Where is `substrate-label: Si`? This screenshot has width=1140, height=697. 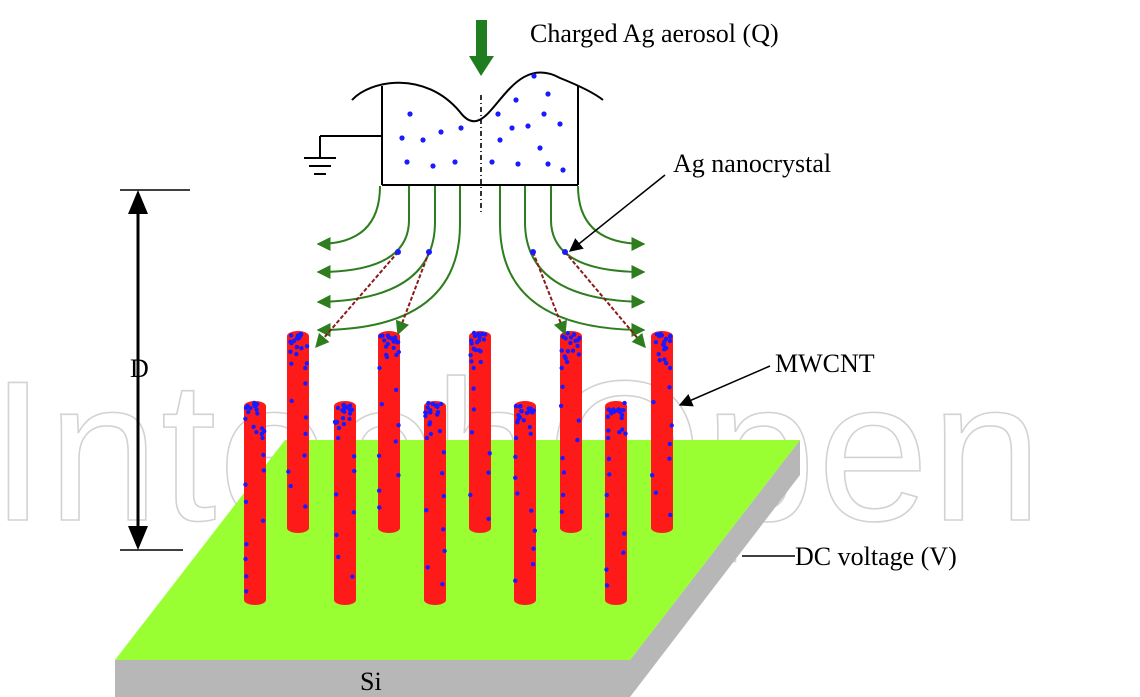
substrate-label: Si is located at coordinates (371, 681).